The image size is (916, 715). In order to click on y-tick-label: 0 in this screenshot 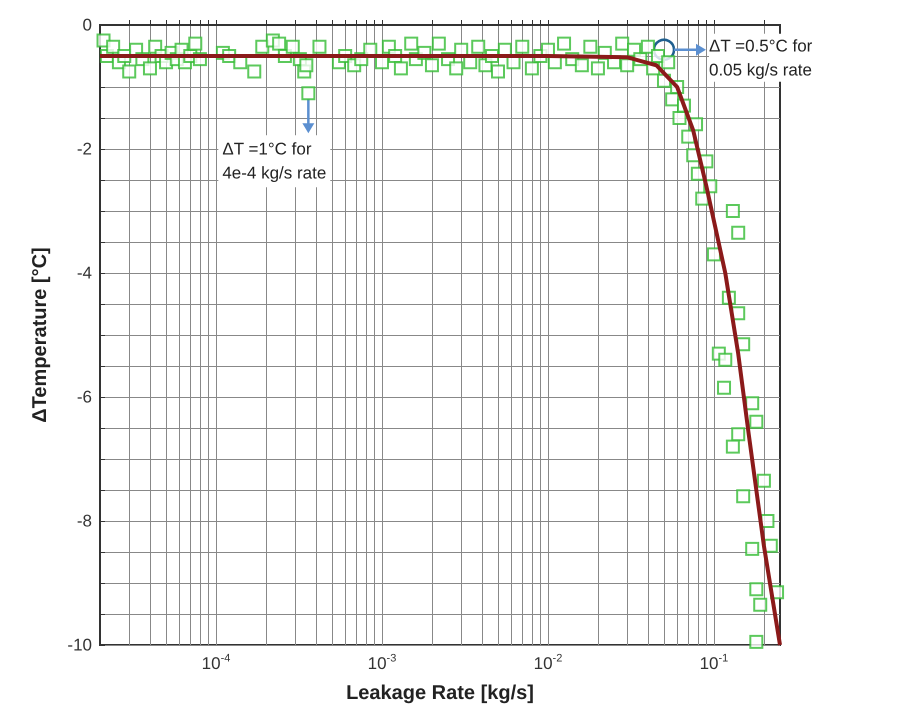, I will do `click(87, 25)`.